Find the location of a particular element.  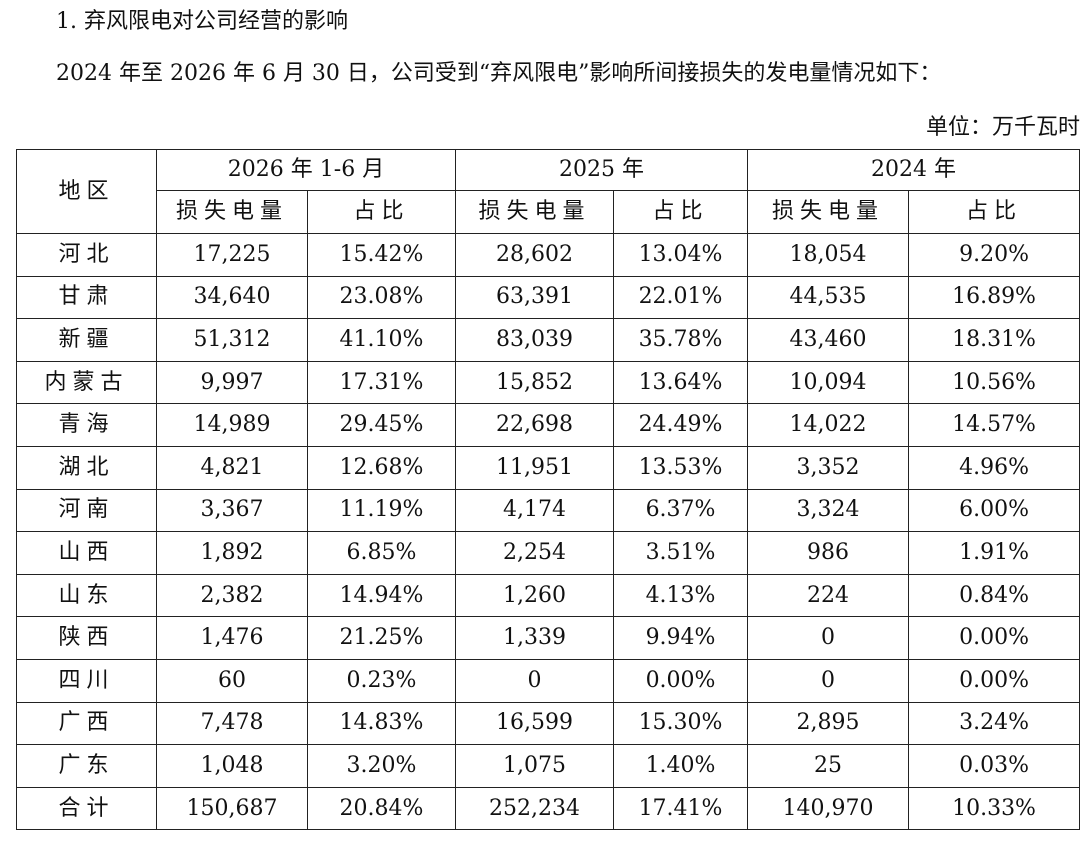

table-row: 陕西 1,476 21.25% 1,339 9.94% 0 0.00% is located at coordinates (548, 638).